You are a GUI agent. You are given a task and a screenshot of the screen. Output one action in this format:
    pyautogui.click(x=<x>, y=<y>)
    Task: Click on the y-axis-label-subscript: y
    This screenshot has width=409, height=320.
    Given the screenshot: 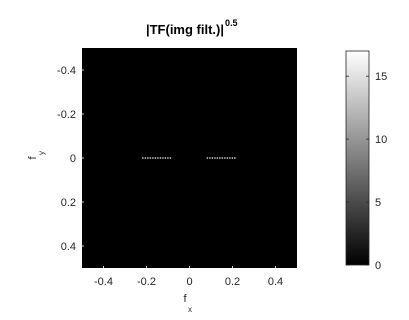 What is the action you would take?
    pyautogui.click(x=41, y=153)
    